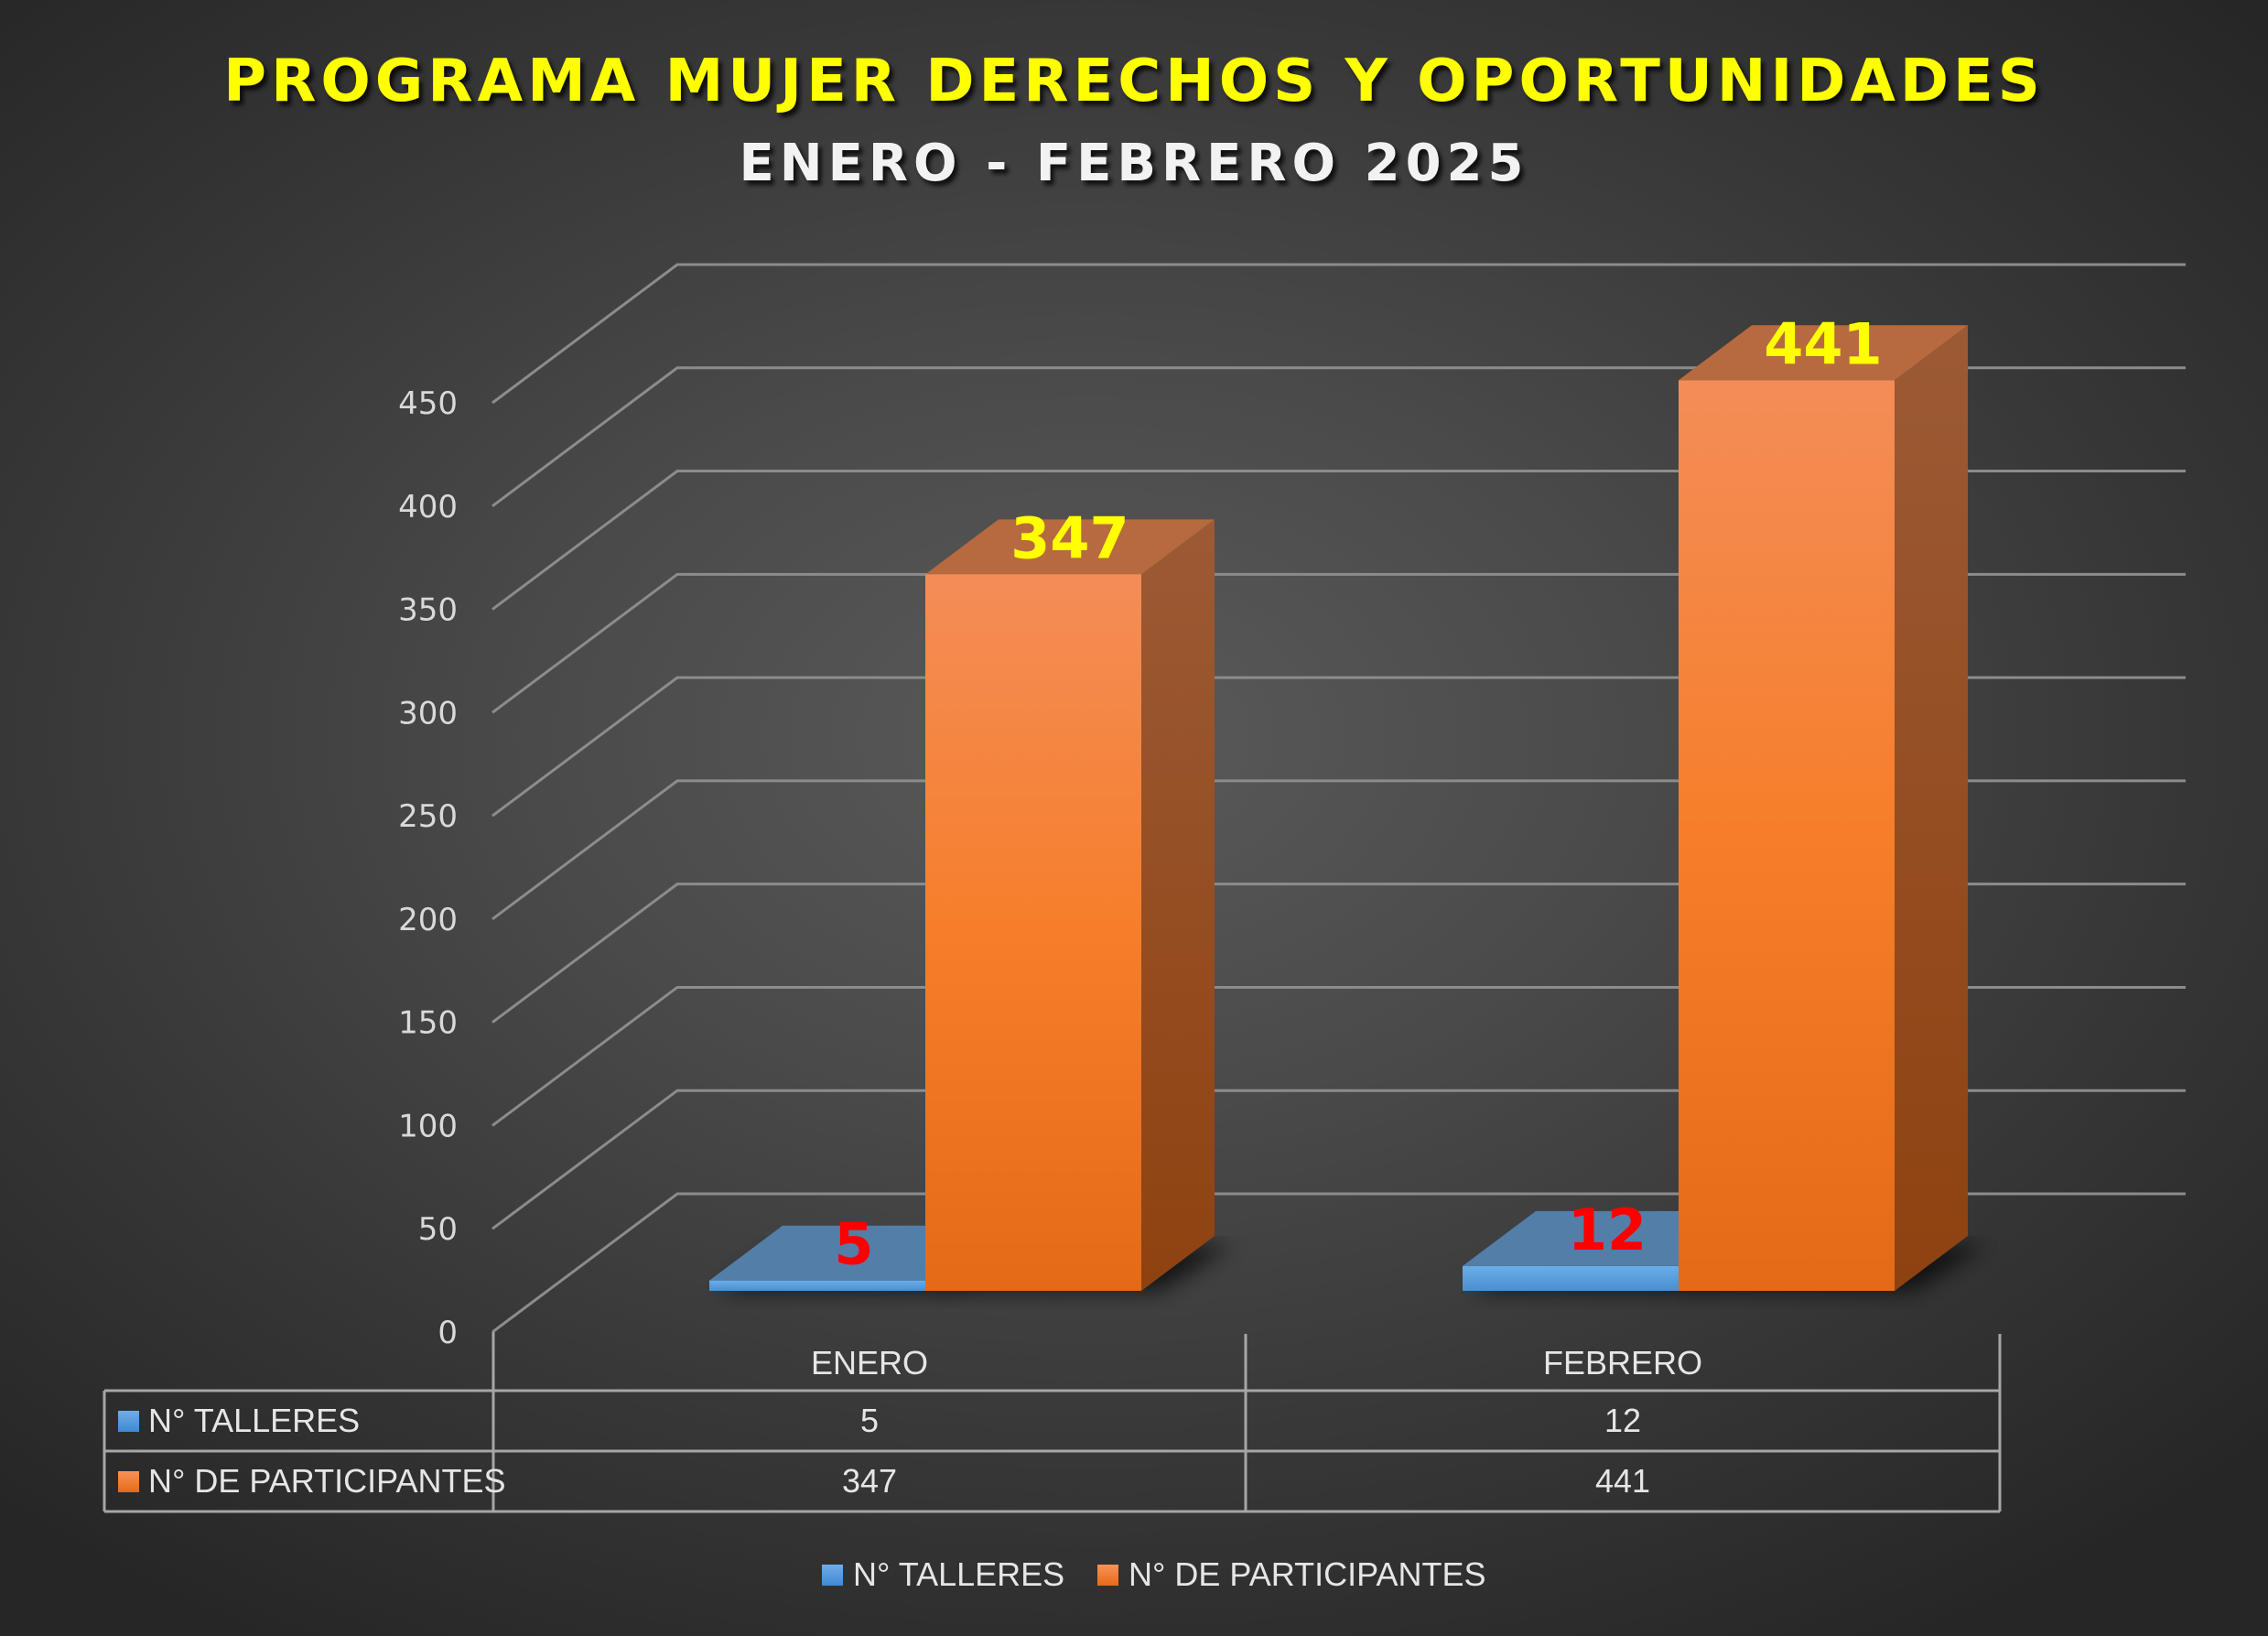  What do you see at coordinates (428, 1126) in the screenshot?
I see `y-tick-label: 100` at bounding box center [428, 1126].